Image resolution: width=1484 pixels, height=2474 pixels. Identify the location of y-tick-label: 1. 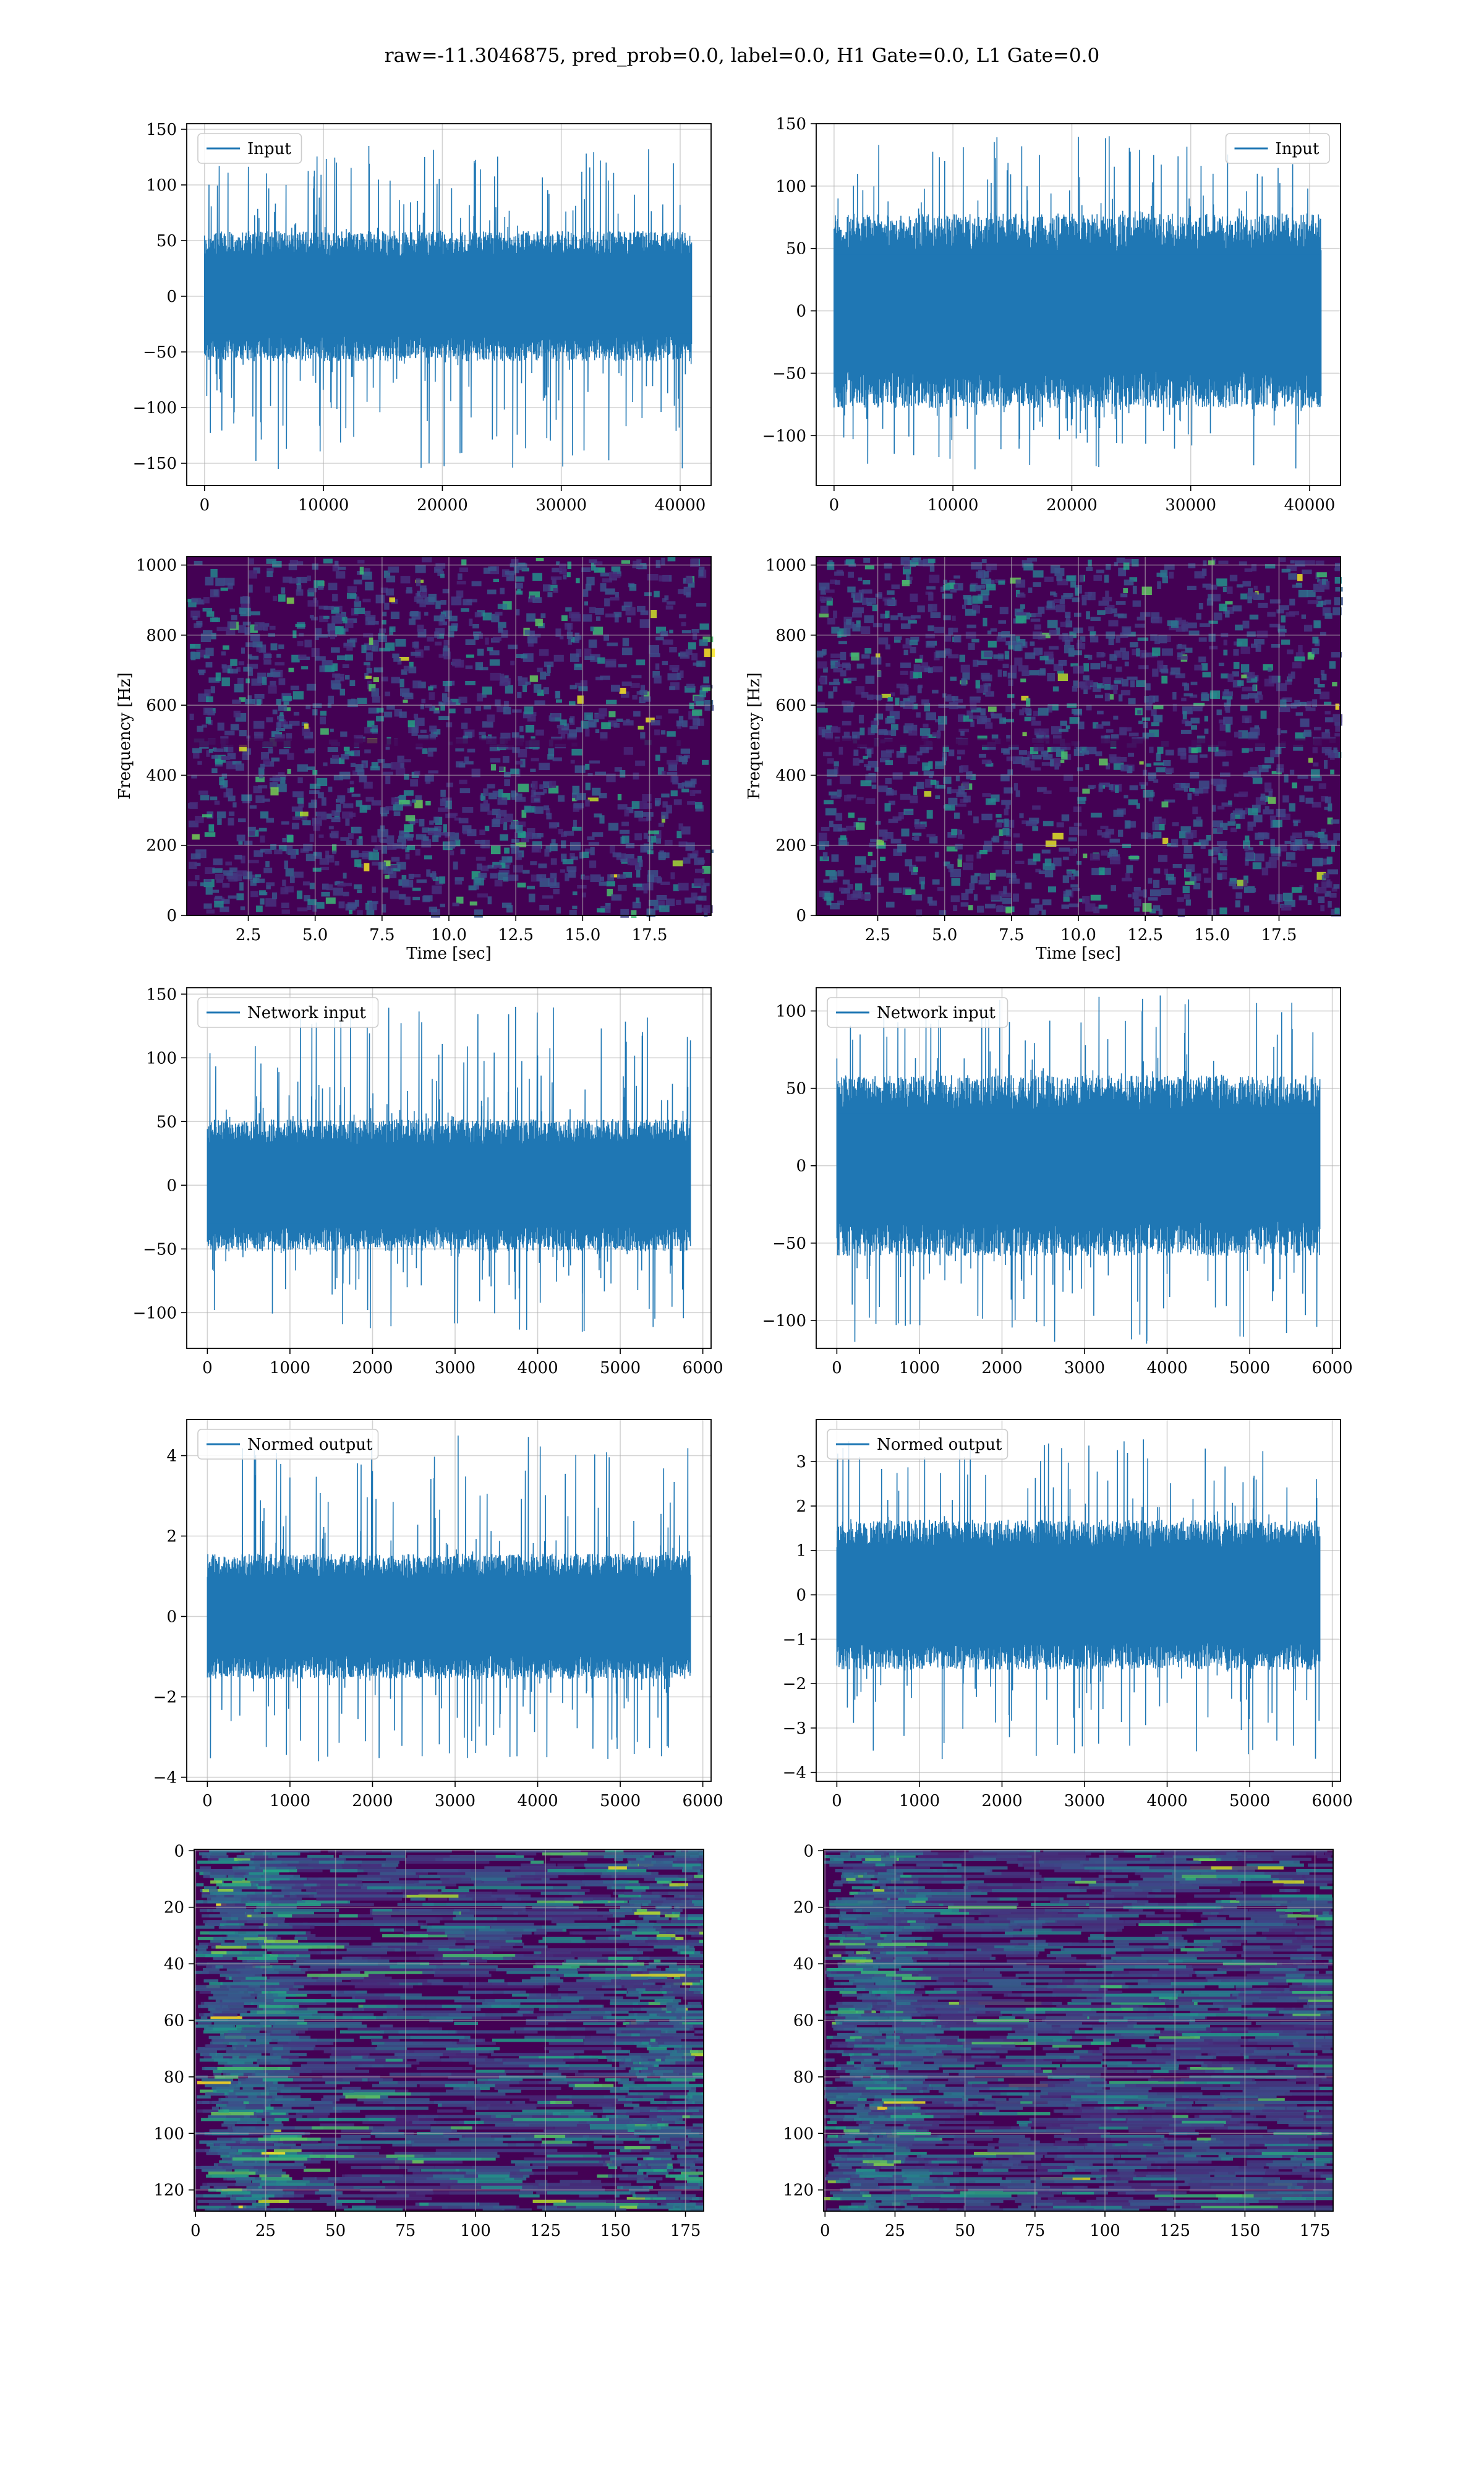
(801, 1551).